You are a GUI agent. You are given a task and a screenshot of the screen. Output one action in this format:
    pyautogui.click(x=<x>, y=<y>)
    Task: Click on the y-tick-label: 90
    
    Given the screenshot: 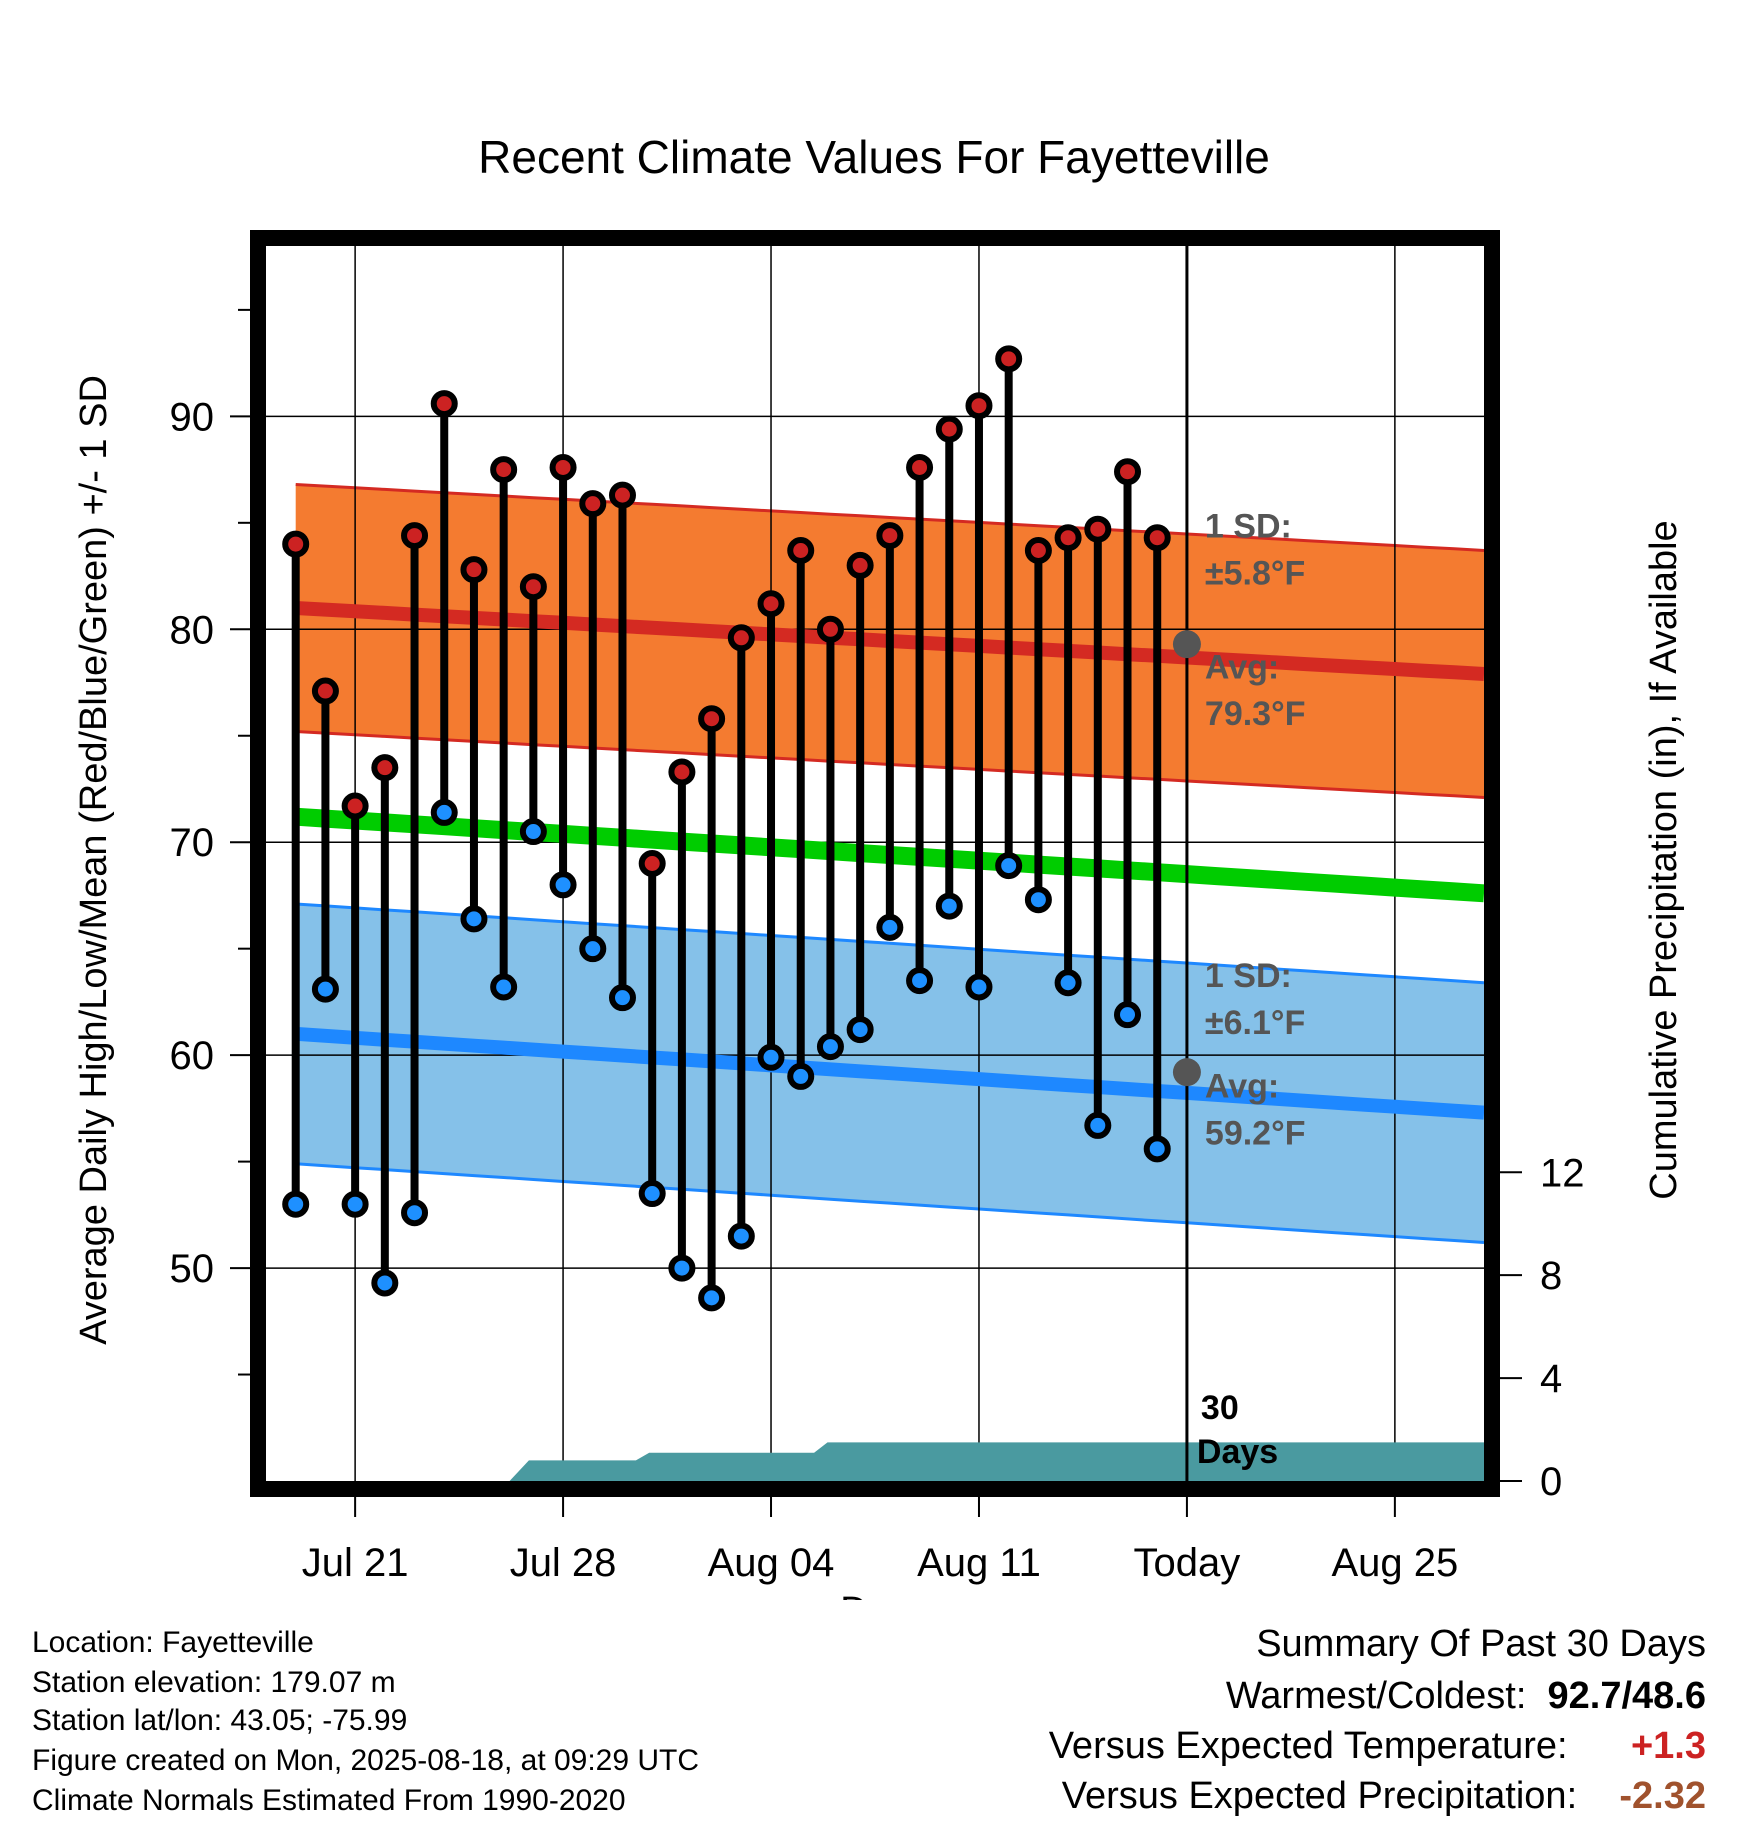 What is the action you would take?
    pyautogui.click(x=192, y=417)
    